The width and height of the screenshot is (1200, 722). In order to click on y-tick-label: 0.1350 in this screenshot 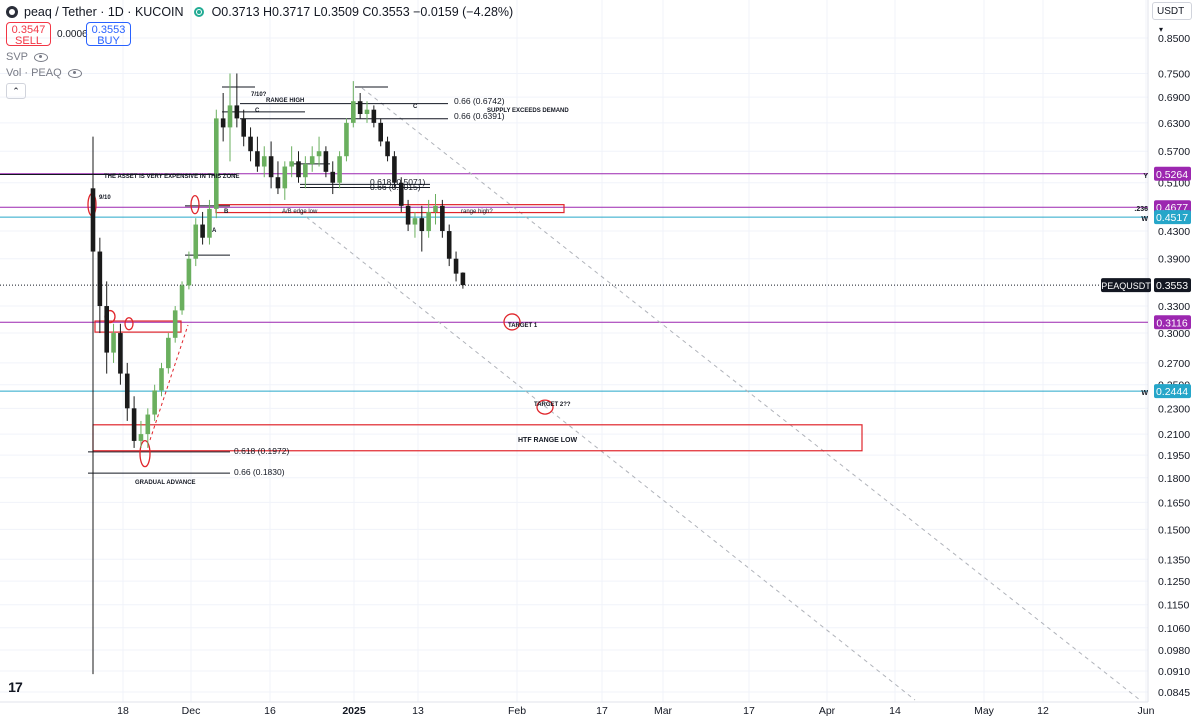, I will do `click(1174, 560)`.